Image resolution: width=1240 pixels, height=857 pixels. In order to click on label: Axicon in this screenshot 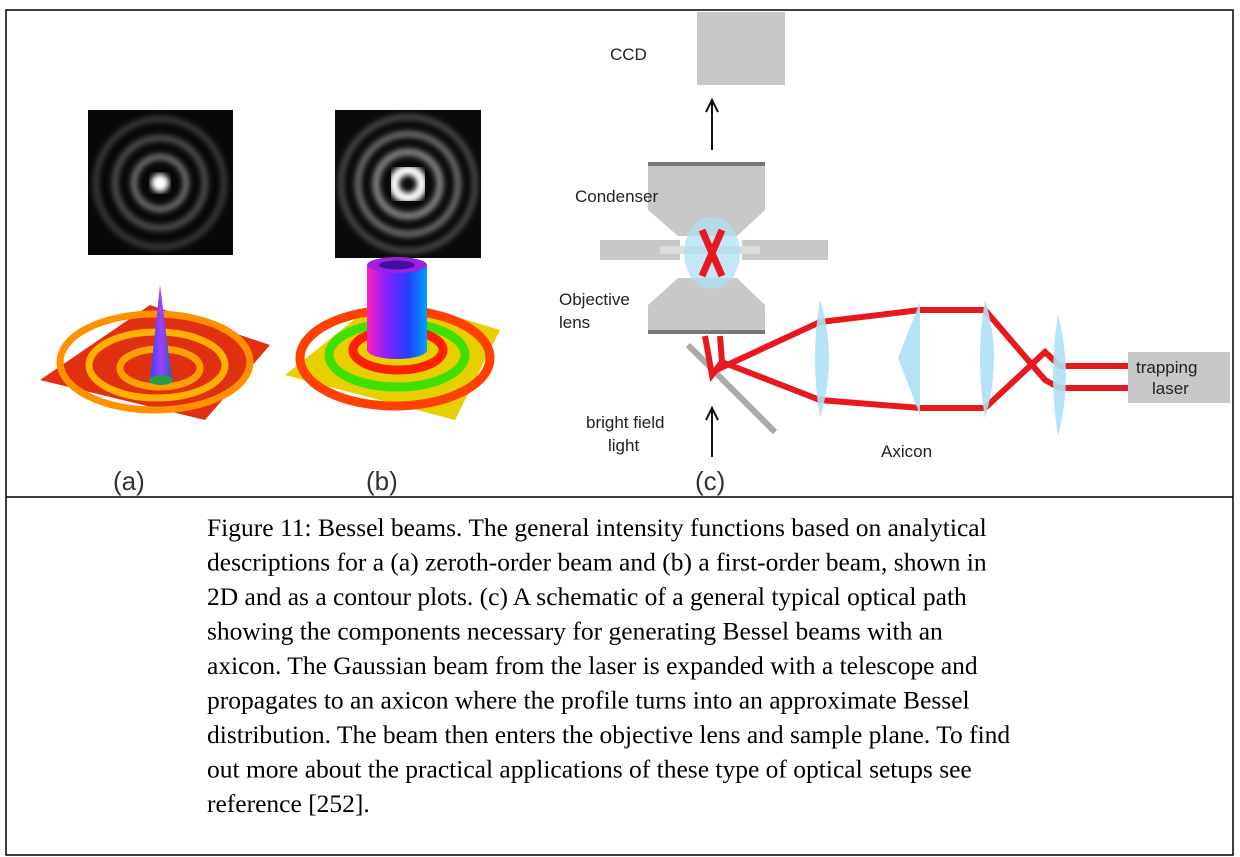, I will do `click(906, 451)`.